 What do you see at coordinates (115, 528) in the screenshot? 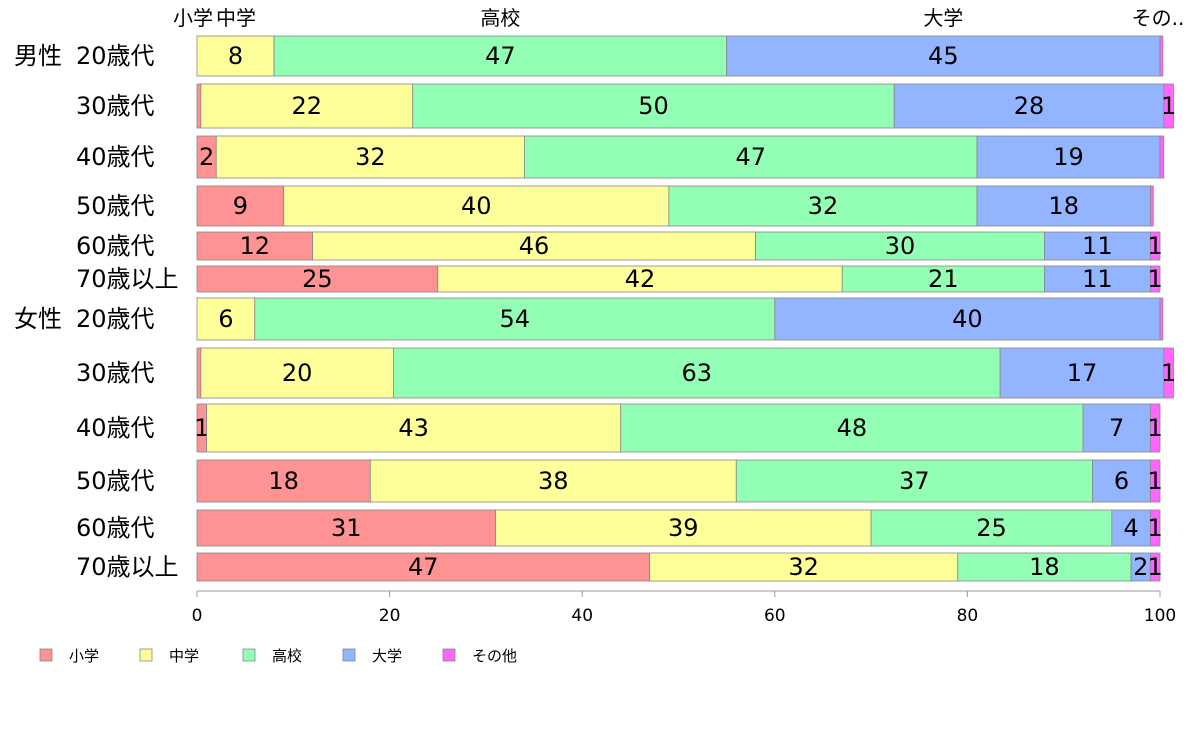
I see `category-label: 60歳代` at bounding box center [115, 528].